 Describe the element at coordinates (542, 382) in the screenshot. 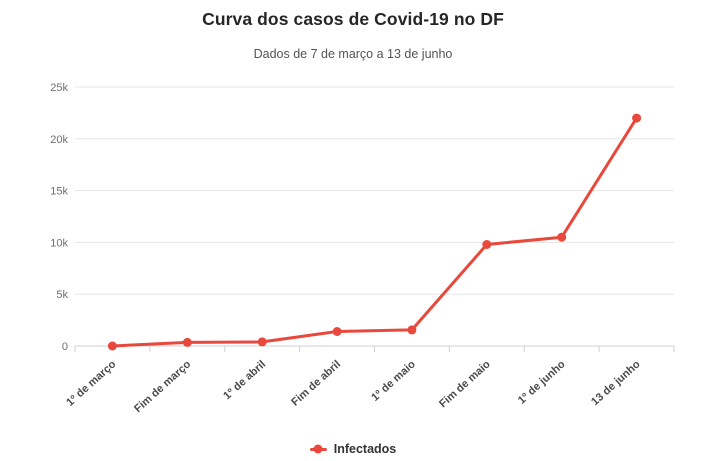

I see `x-axis-label: 1º de junho` at that location.